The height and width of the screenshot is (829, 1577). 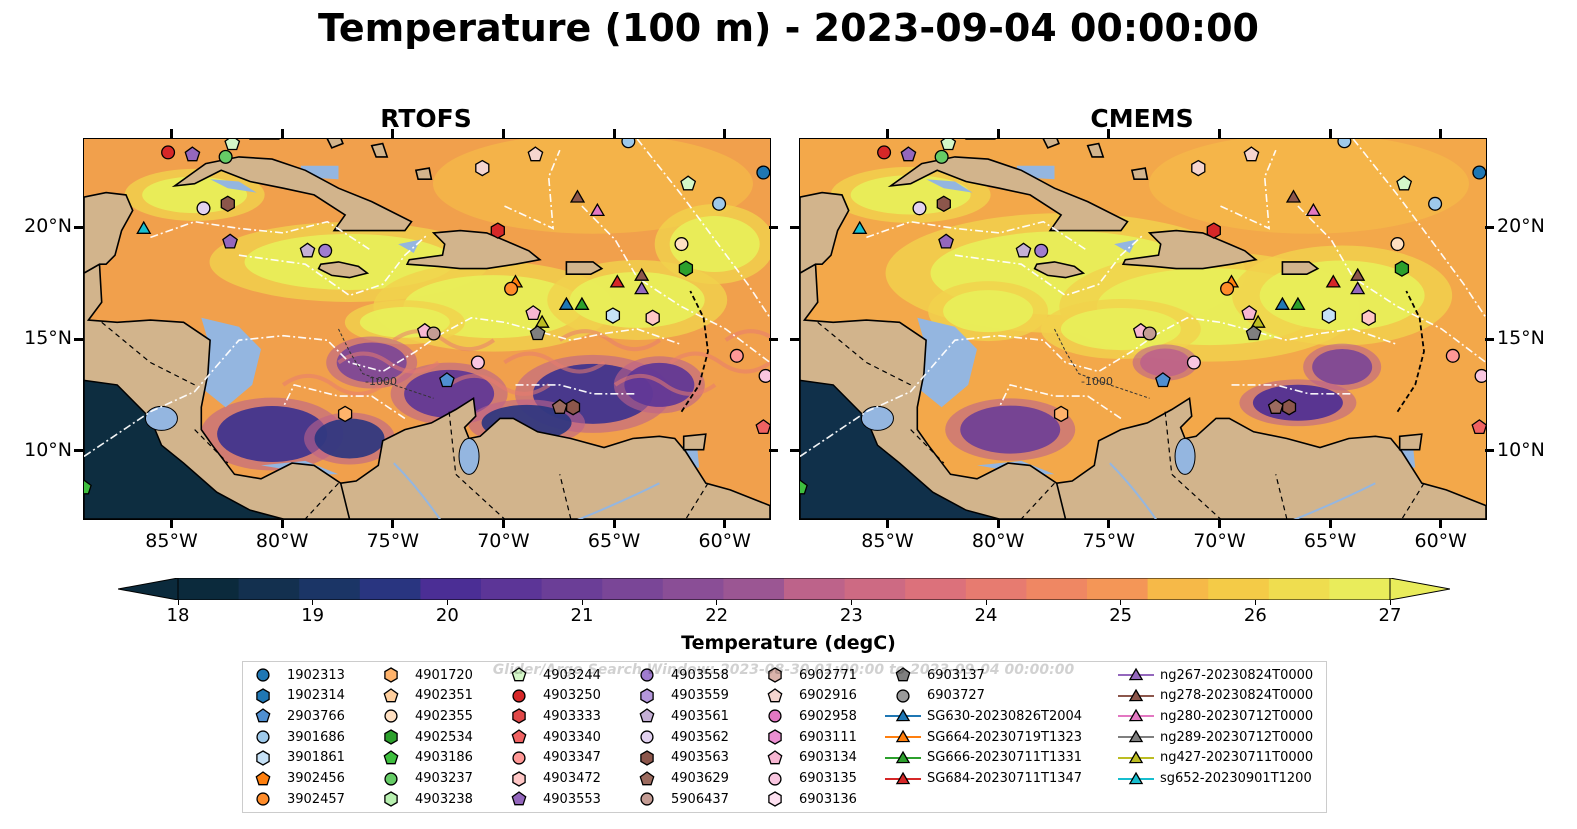 I want to click on legend-item-label: 4902534, so click(x=444, y=737).